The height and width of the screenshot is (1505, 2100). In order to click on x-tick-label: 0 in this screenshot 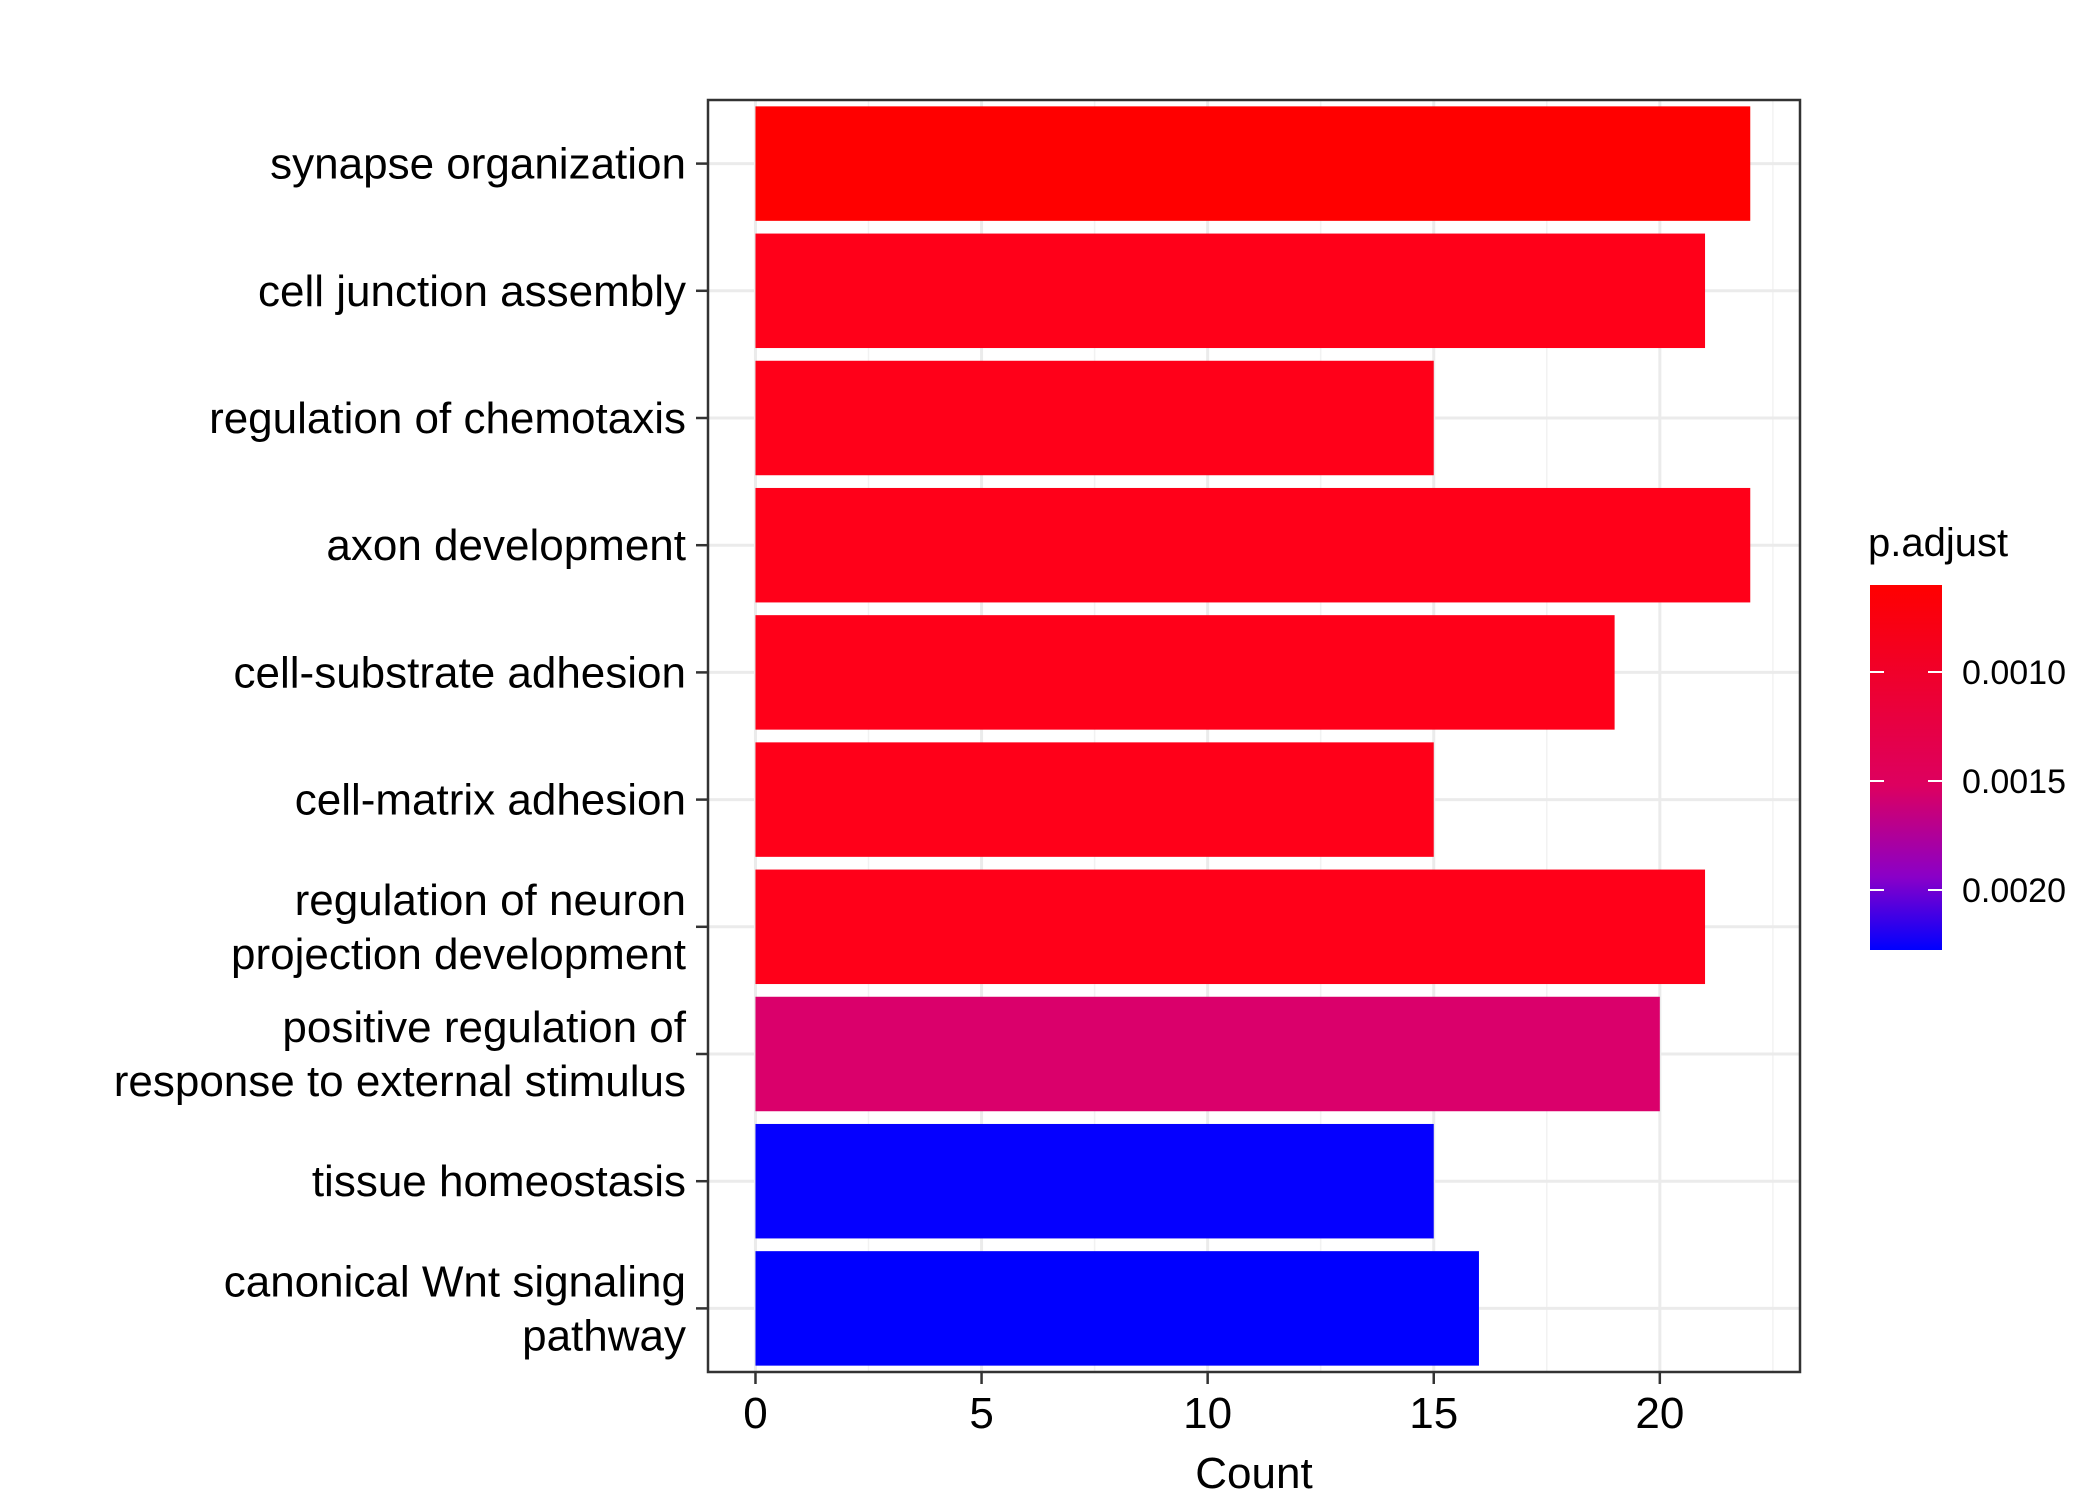, I will do `click(755, 1413)`.